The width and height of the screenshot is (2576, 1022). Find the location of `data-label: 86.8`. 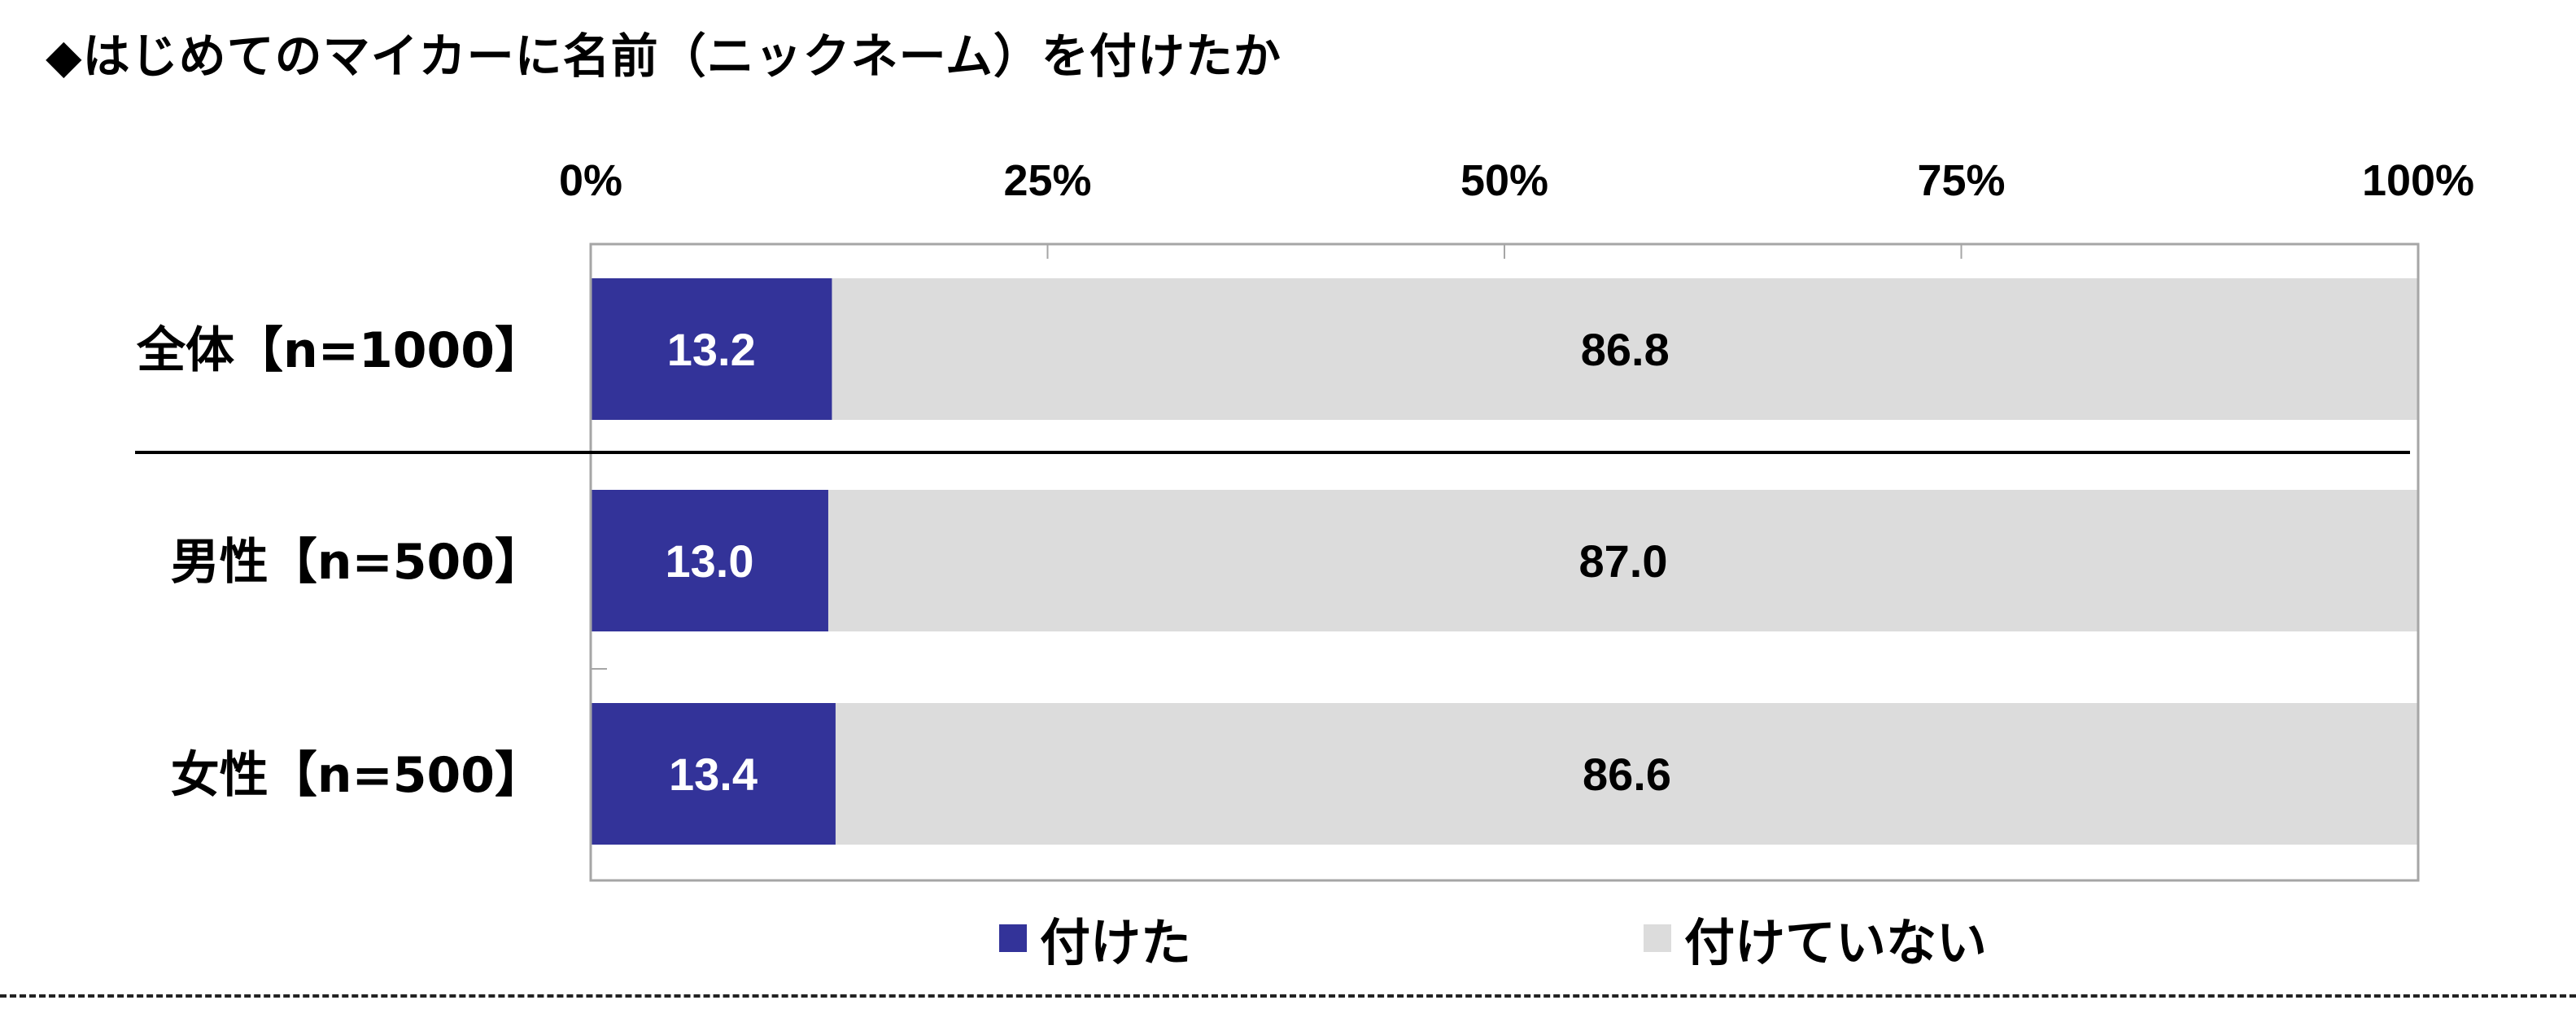

data-label: 86.8 is located at coordinates (1625, 349).